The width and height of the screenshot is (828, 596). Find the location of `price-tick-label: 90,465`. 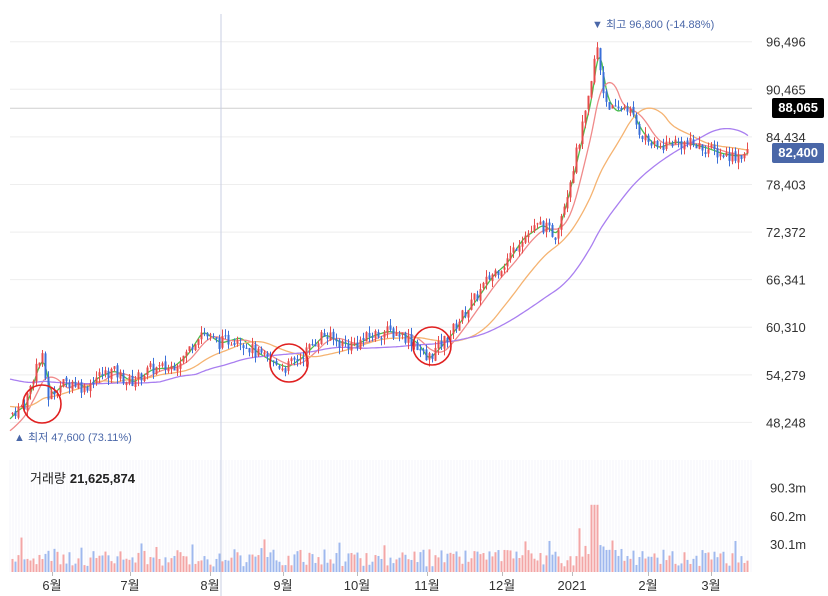

price-tick-label: 90,465 is located at coordinates (786, 89).